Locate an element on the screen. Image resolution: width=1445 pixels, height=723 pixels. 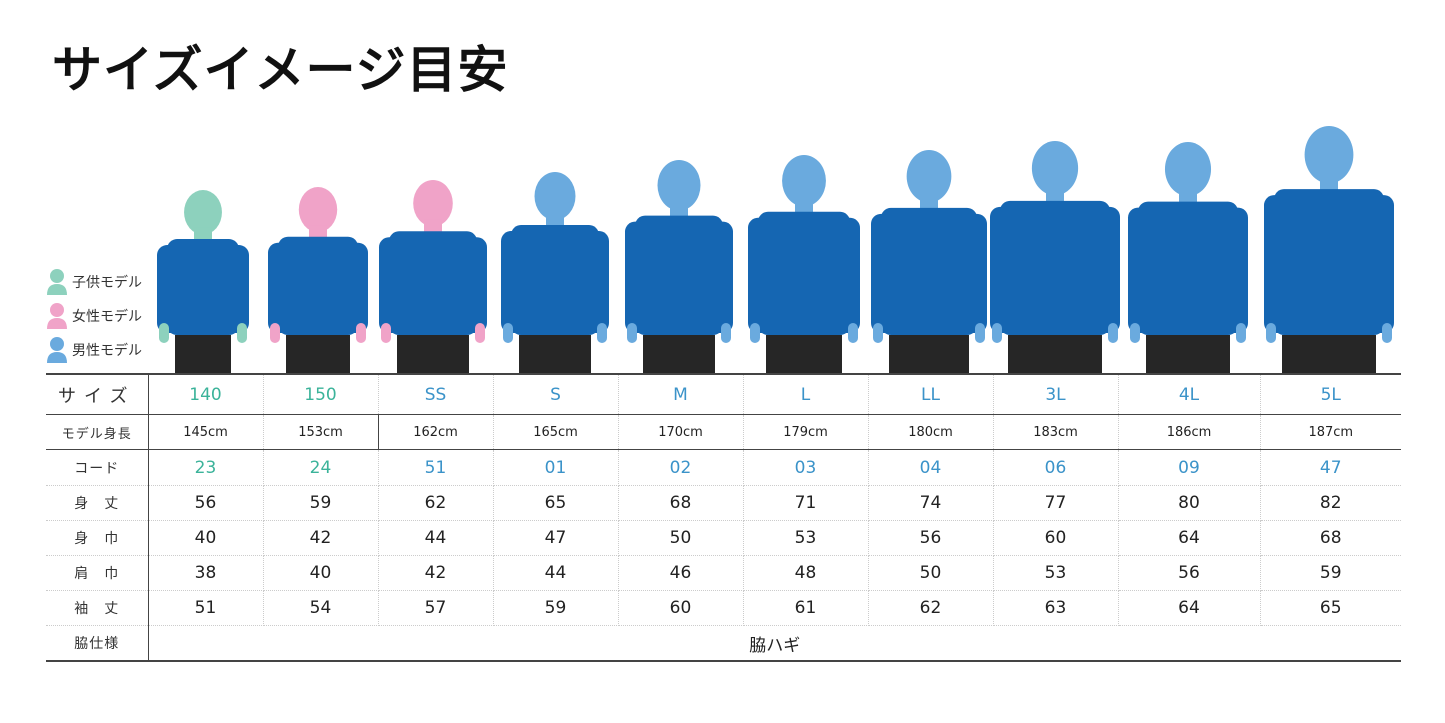
row-label: 身 丈 is located at coordinates (97, 503).